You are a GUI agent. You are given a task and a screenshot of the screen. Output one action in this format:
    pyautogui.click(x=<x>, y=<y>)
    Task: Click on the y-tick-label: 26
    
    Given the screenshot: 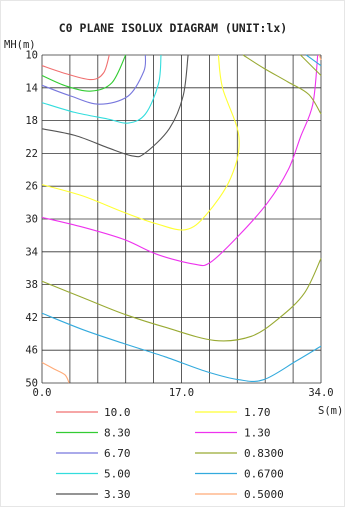 What is the action you would take?
    pyautogui.click(x=31, y=187)
    